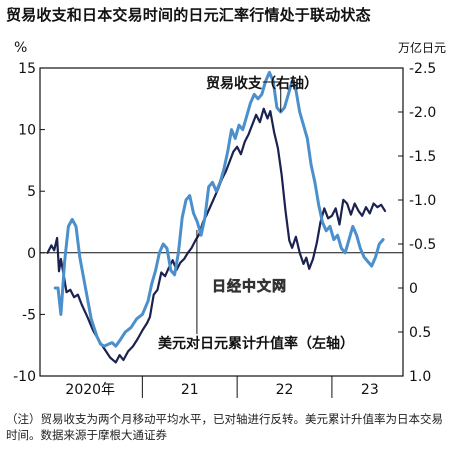 The image size is (450, 449). Describe the element at coordinates (420, 377) in the screenshot. I see `right-tick-label: 1.0` at that location.